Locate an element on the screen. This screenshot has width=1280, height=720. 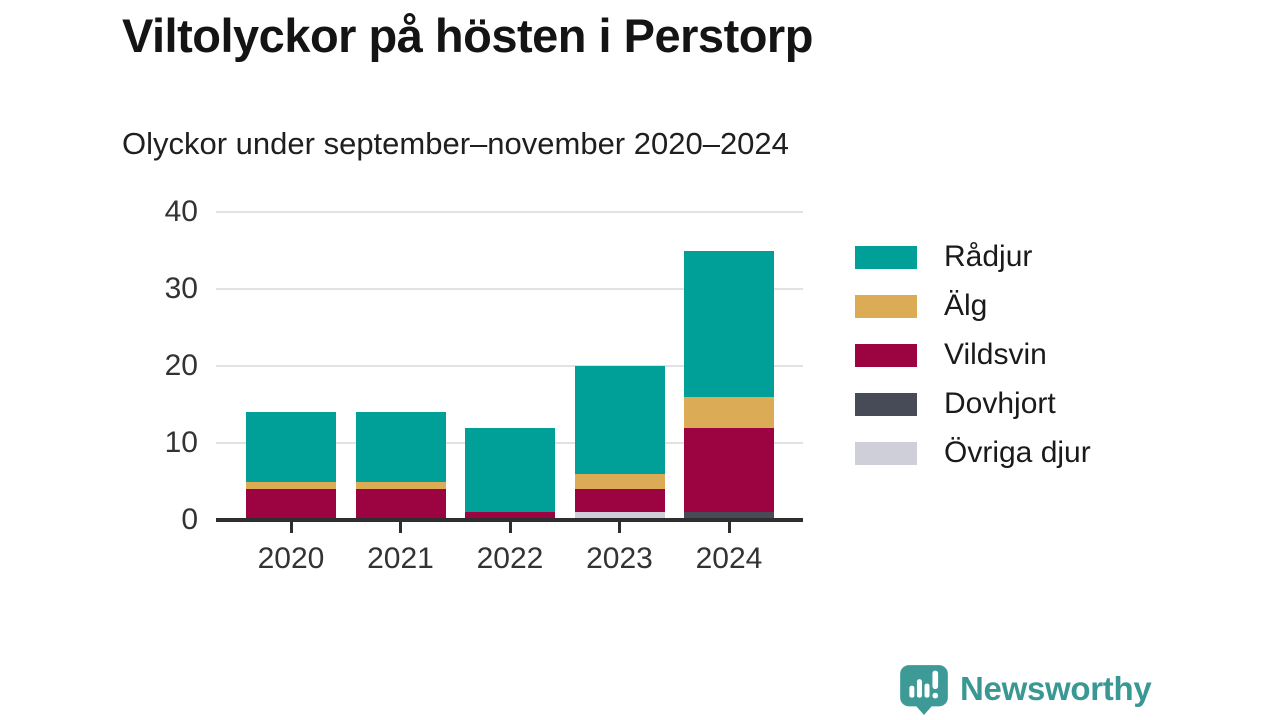
bar-segment-2020-vildsvin is located at coordinates (291, 504).